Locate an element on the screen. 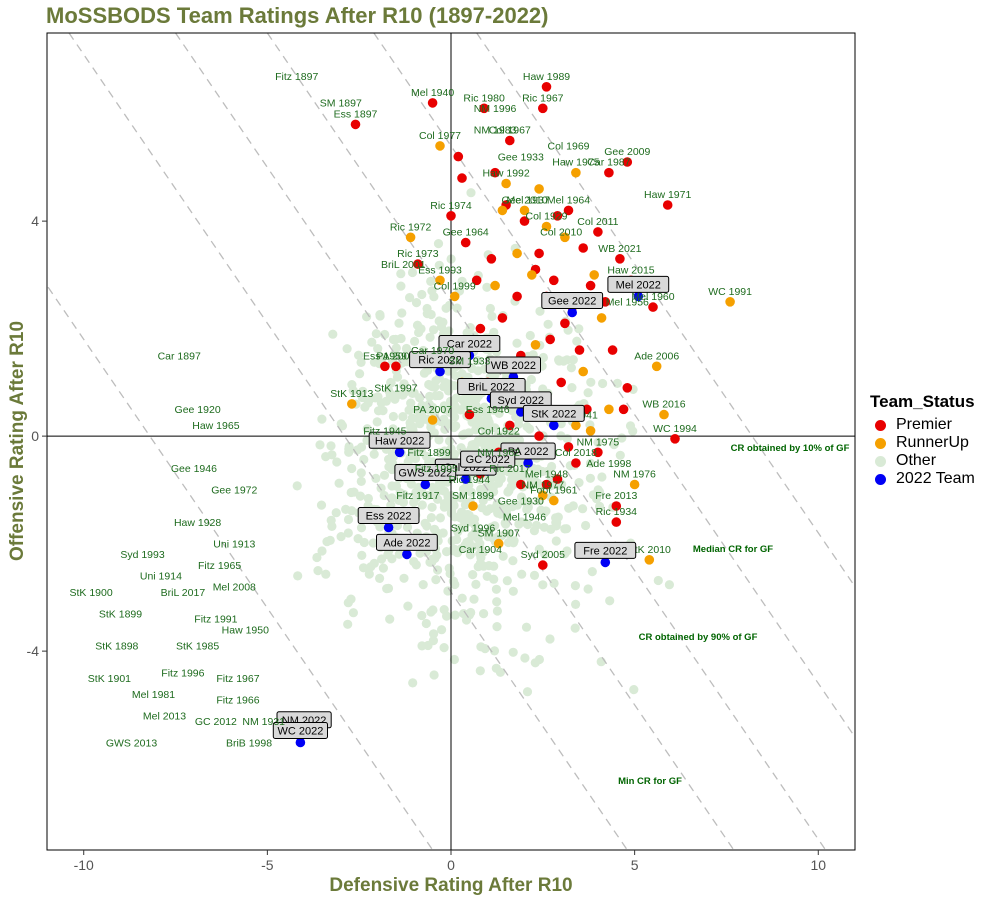 The width and height of the screenshot is (1000, 900). point-label: Ric 1974 is located at coordinates (451, 206).